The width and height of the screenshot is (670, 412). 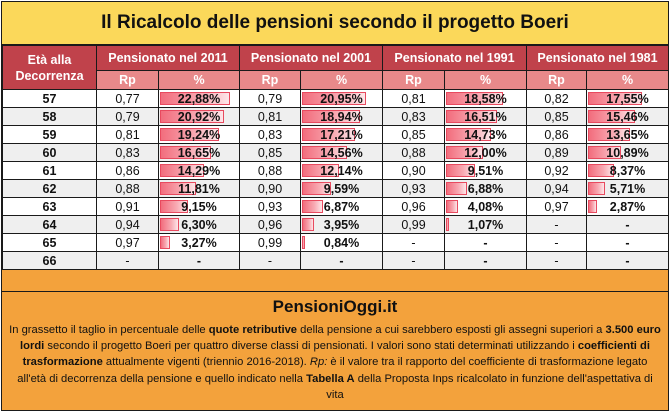 I want to click on pct-value: 10,89%, so click(x=627, y=152).